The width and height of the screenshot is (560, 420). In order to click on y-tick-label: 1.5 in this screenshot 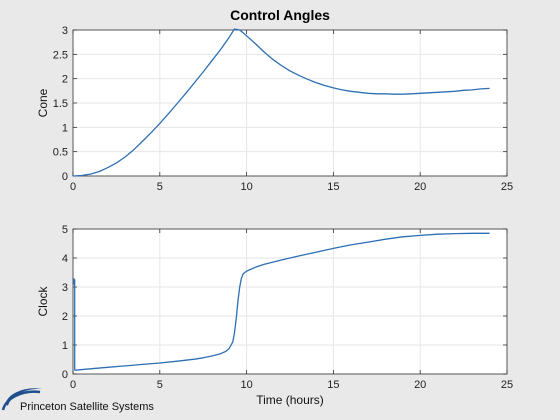, I will do `click(60, 104)`.